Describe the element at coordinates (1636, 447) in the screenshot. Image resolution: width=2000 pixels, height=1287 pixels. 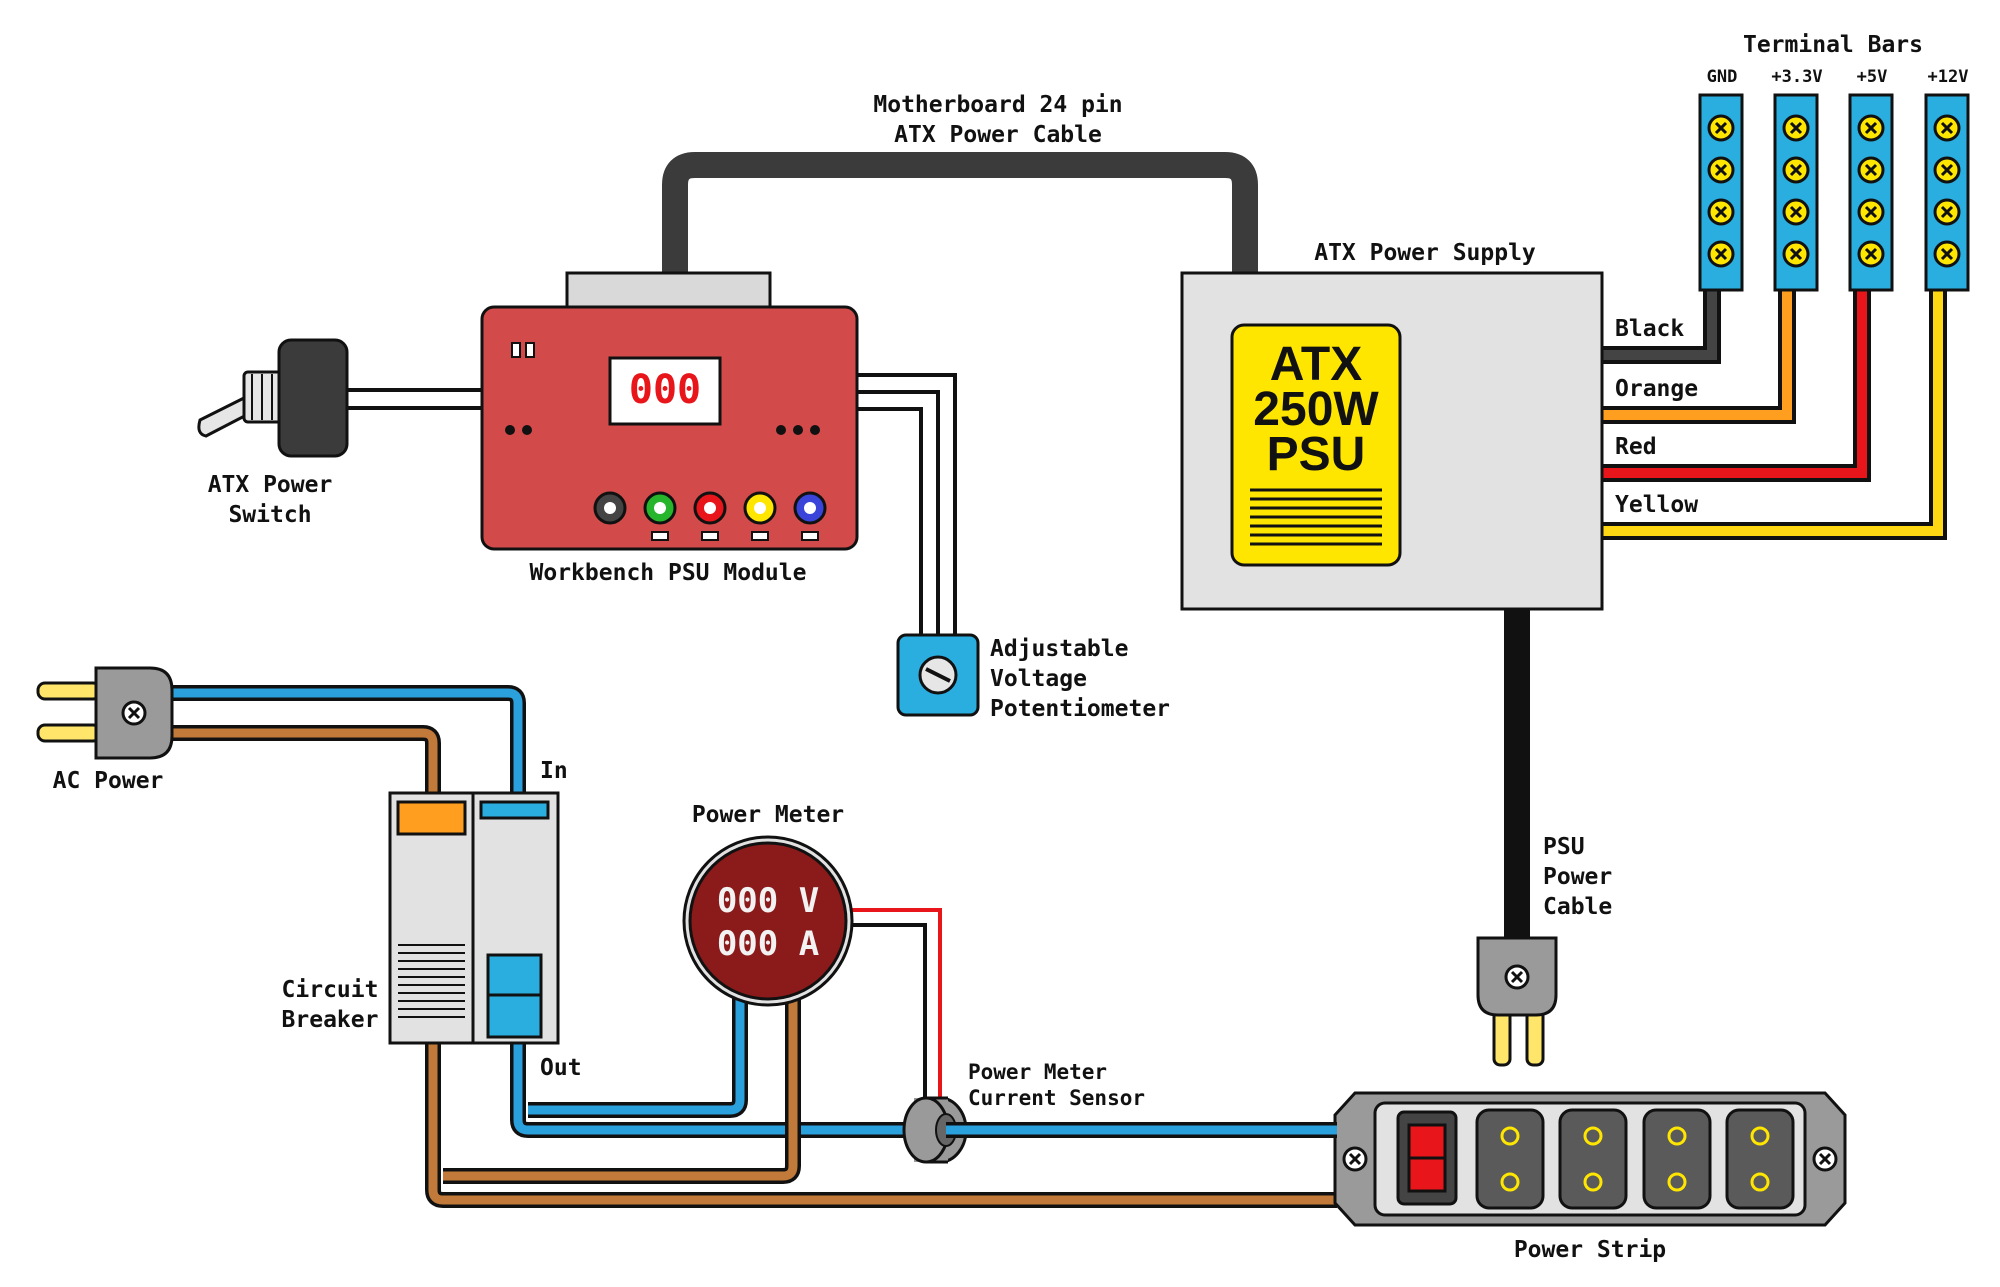
I see `red-label: Red` at that location.